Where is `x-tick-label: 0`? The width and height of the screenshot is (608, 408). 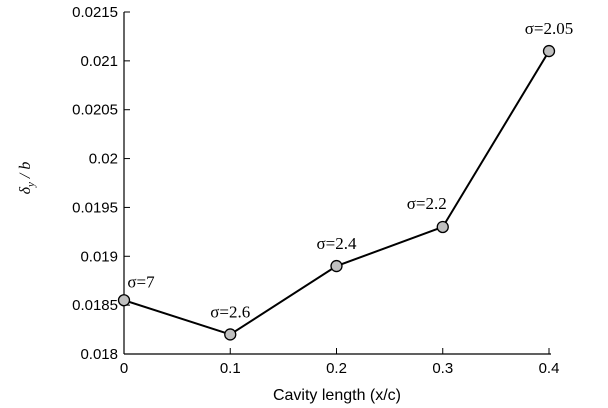 x-tick-label: 0 is located at coordinates (124, 368).